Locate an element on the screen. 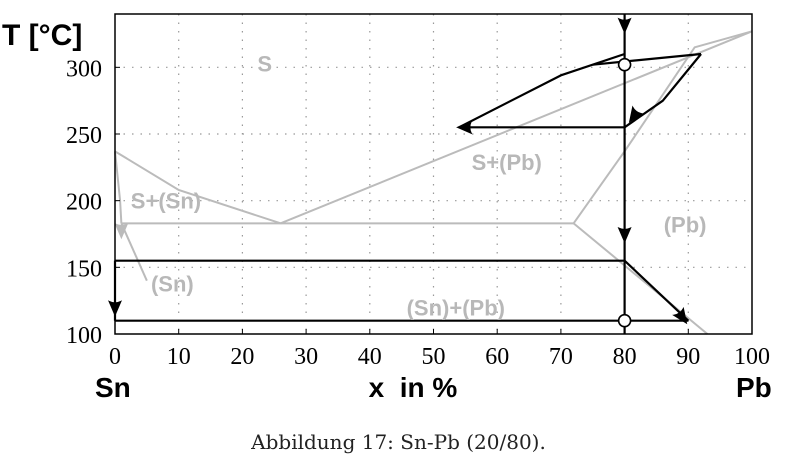 The height and width of the screenshot is (468, 797). x-left-end-label: Sn is located at coordinates (113, 387).